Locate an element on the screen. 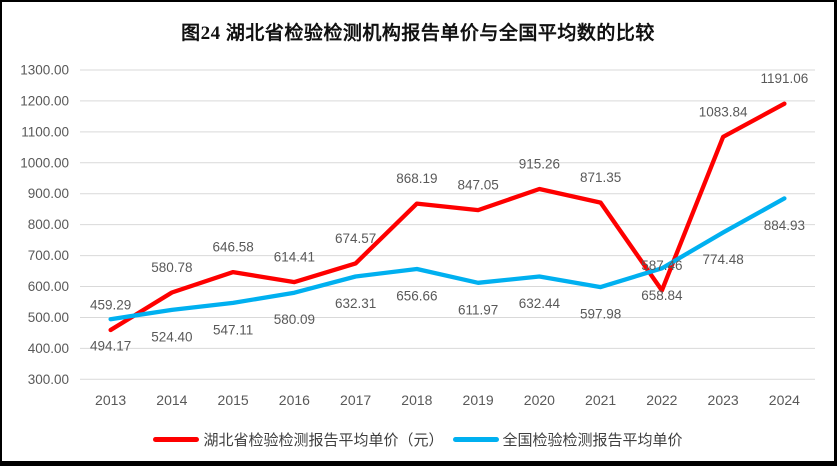 The height and width of the screenshot is (466, 837). national-data-label: 632.31 is located at coordinates (355, 303).